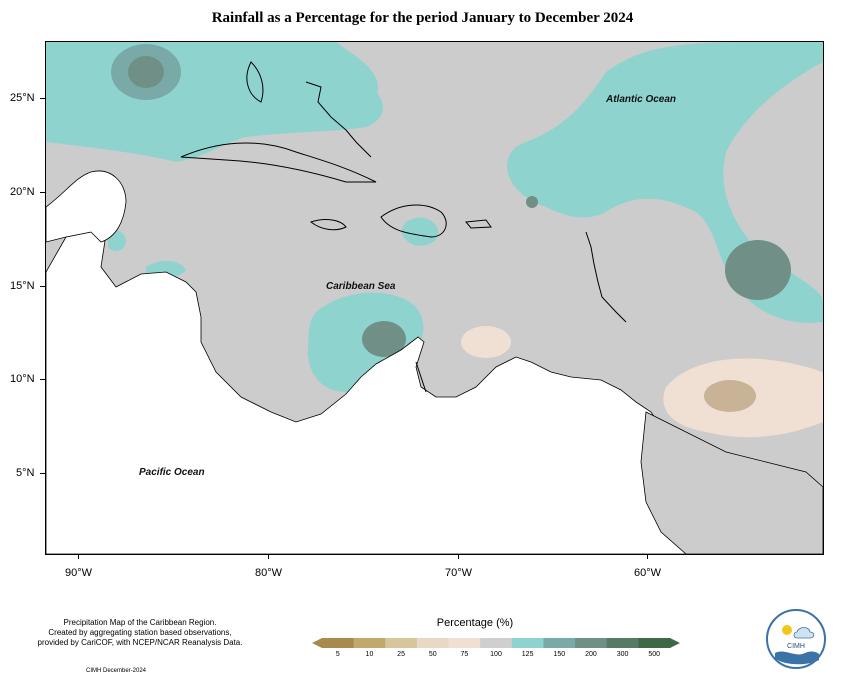 This screenshot has width=845, height=684. What do you see at coordinates (278, 162) in the screenshot?
I see `island-cuba` at bounding box center [278, 162].